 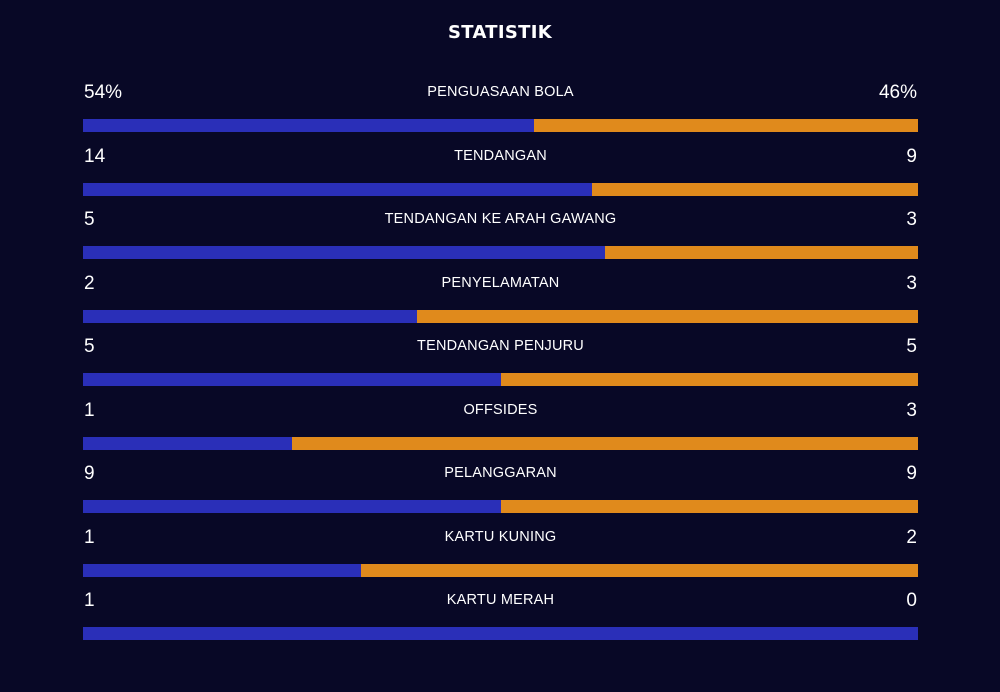 What do you see at coordinates (500, 32) in the screenshot?
I see `page-title: STATISTIK` at bounding box center [500, 32].